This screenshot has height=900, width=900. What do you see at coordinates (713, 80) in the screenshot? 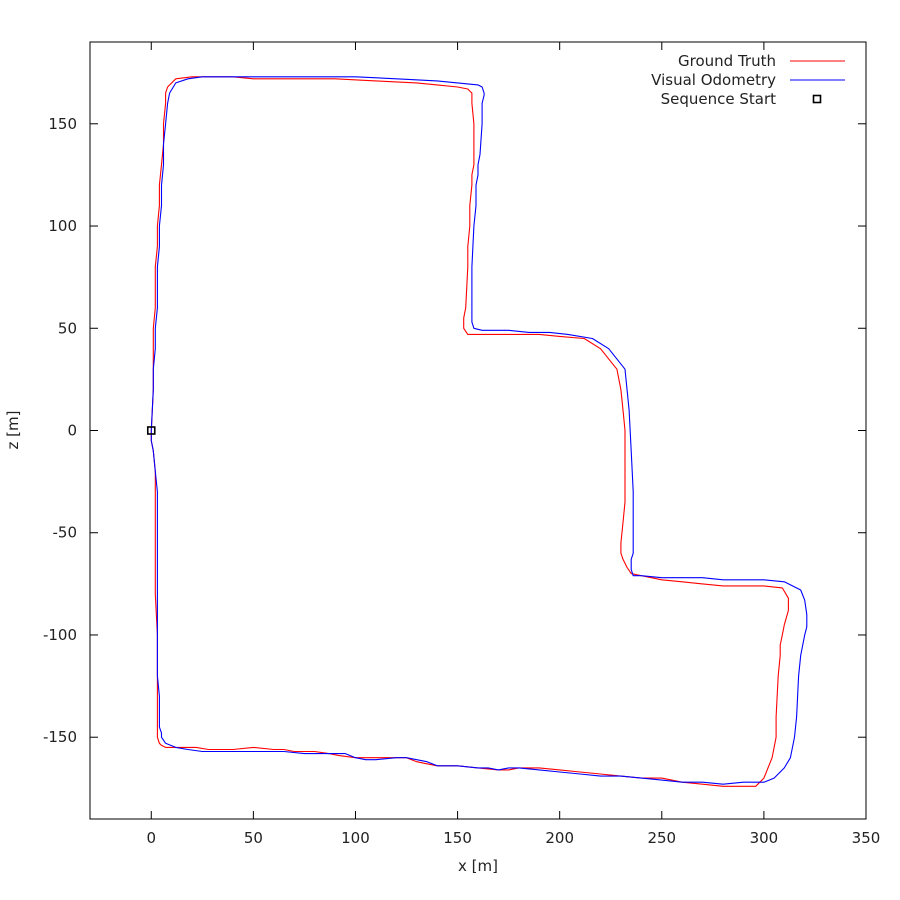
I see `legend-label: Visual Odometry` at bounding box center [713, 80].